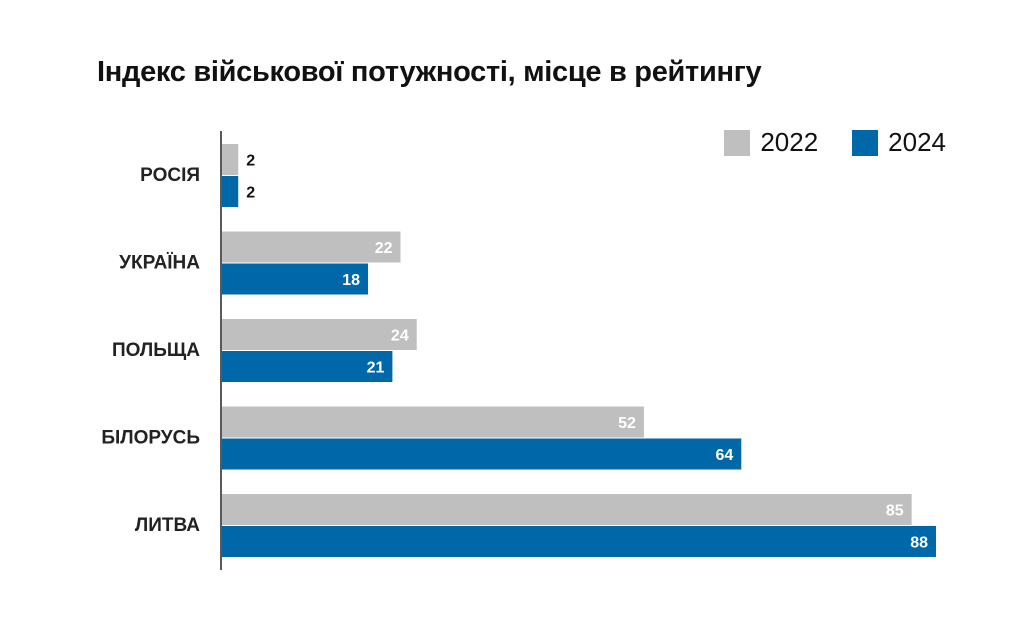  I want to click on legend: 2022 2024, so click(835, 142).